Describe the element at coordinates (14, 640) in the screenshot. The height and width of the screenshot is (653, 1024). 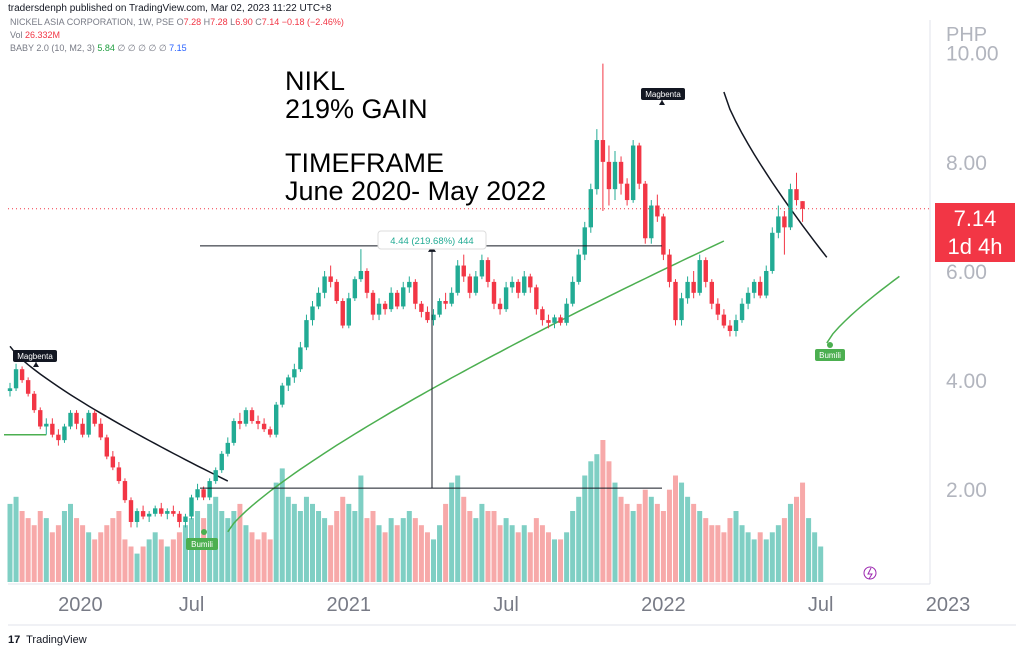
I see `tradingview-logo-icon: 17` at that location.